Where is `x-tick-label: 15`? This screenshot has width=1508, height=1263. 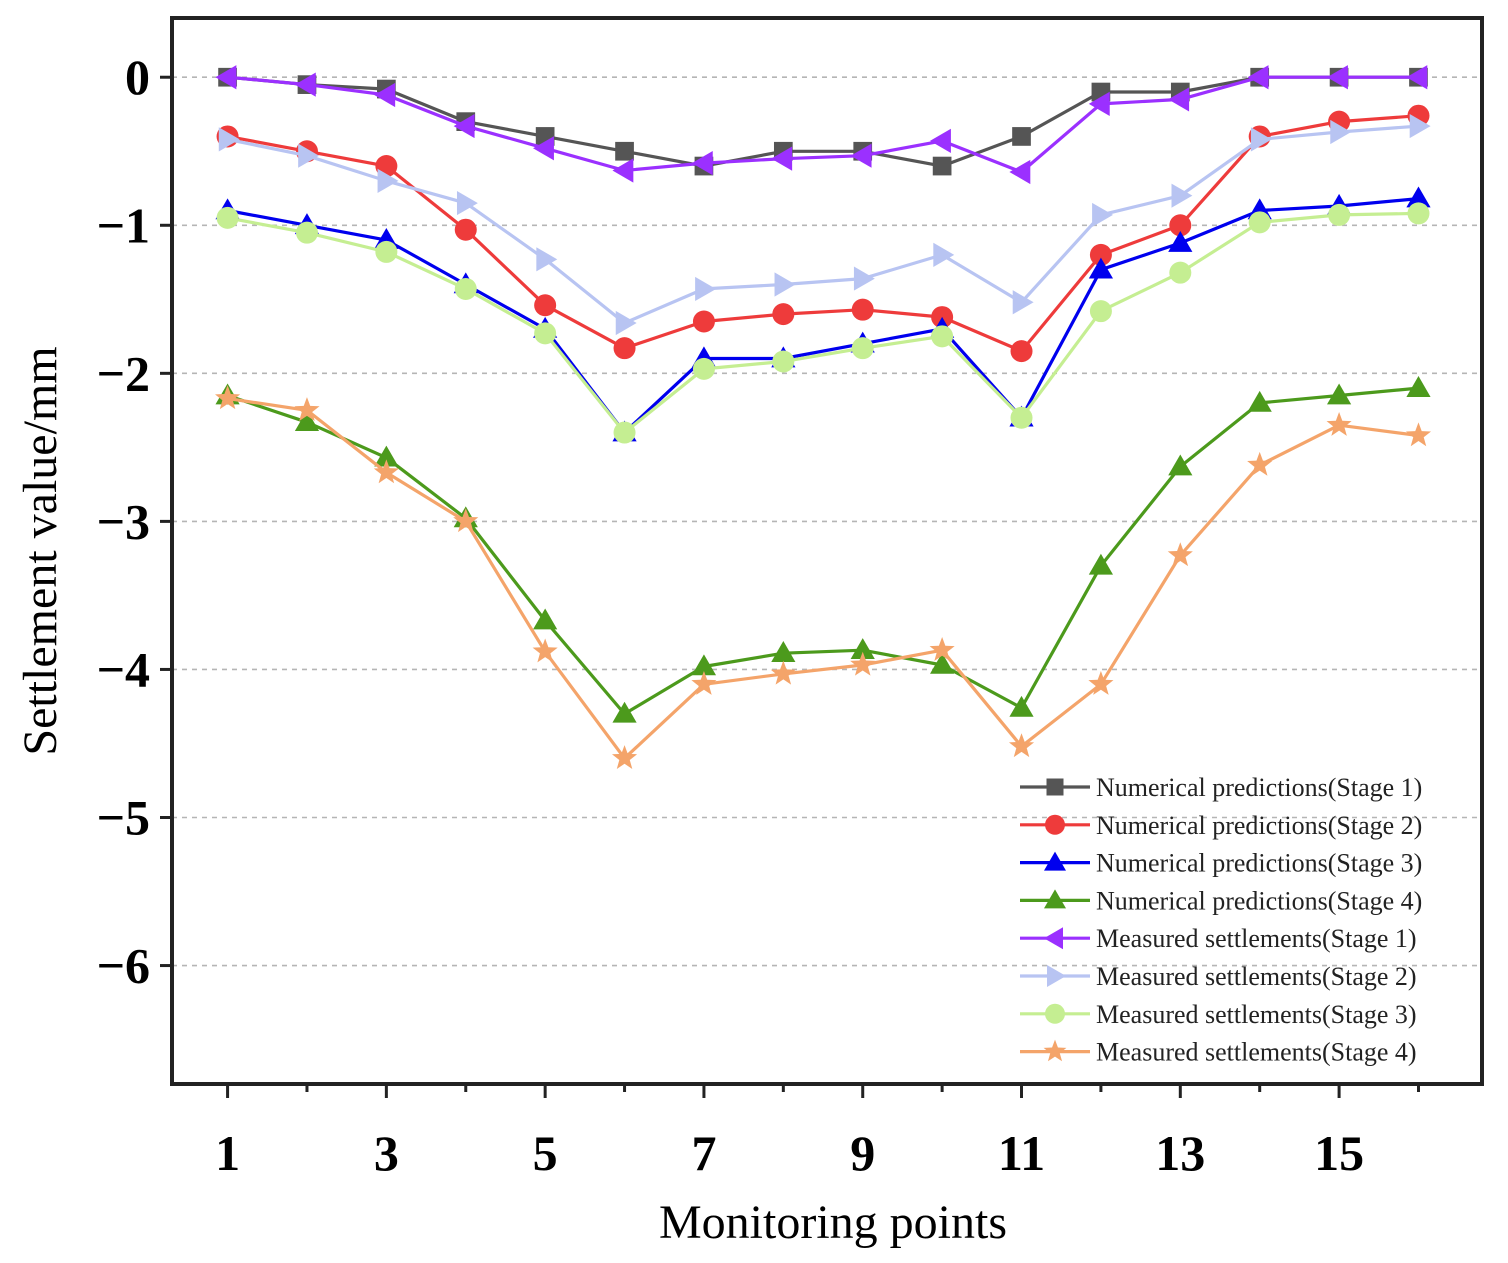 x-tick-label: 15 is located at coordinates (1339, 1153).